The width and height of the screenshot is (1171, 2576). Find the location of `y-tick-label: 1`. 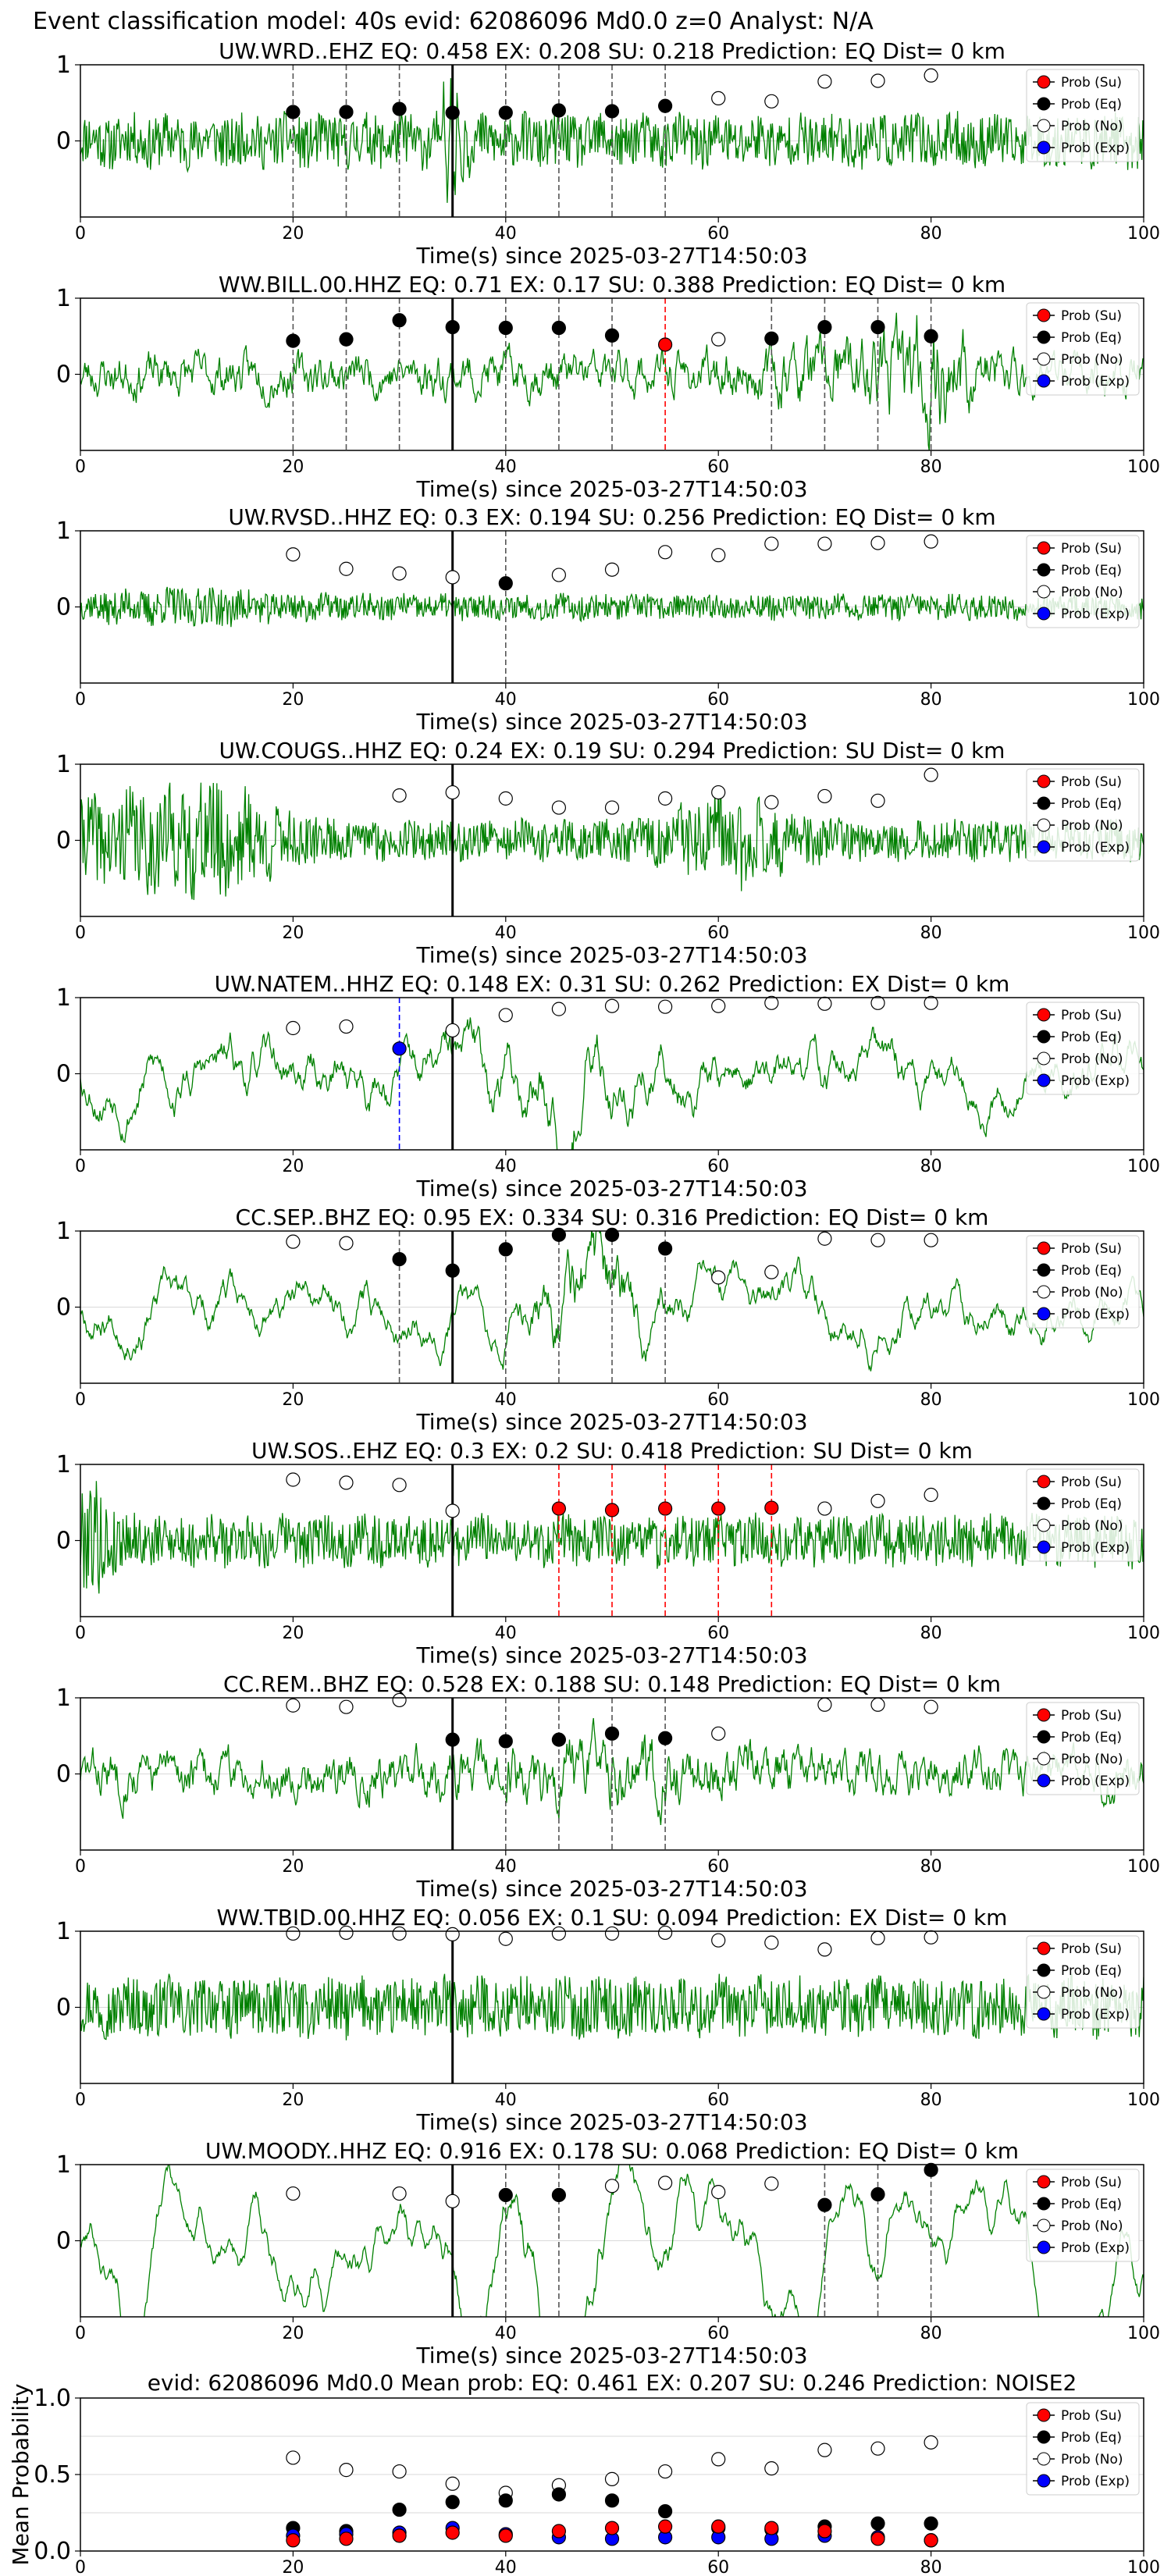

y-tick-label: 1 is located at coordinates (64, 531).